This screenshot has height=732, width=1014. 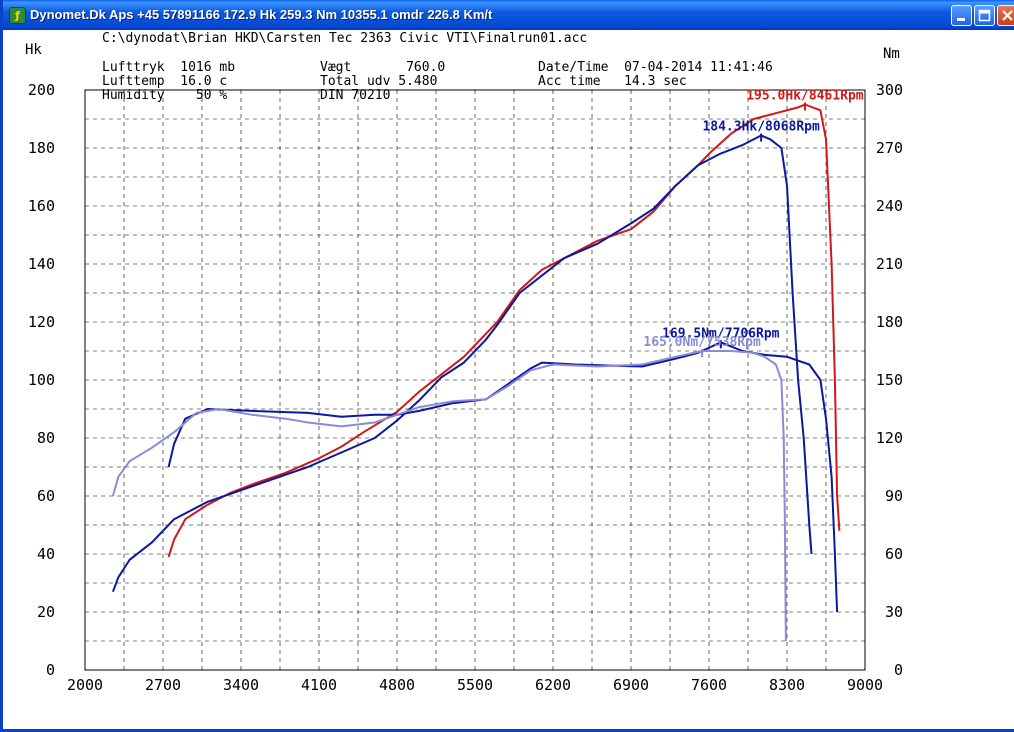 I want to click on din-readout: DIN 70210, so click(x=355, y=95).